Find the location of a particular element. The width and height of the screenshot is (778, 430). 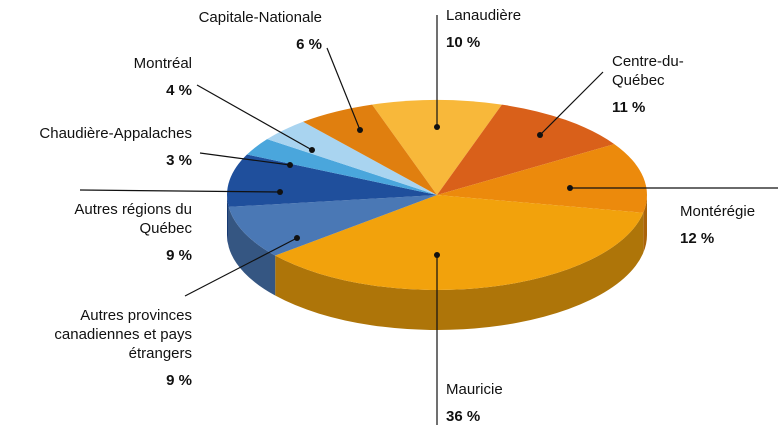

value-label: 4 % is located at coordinates (179, 90).